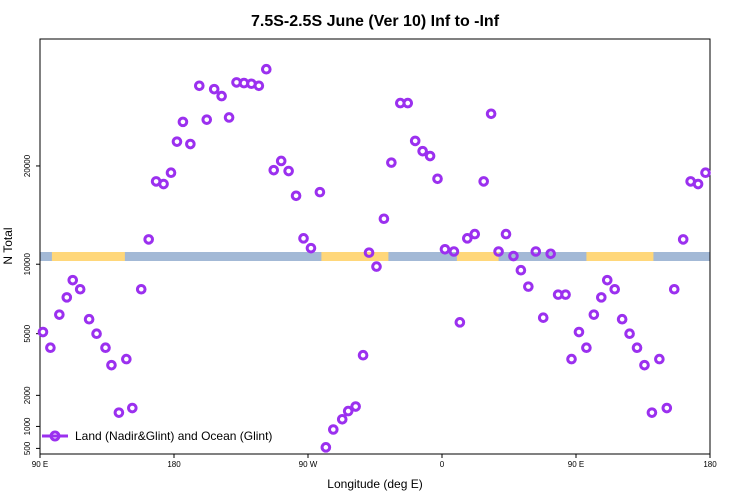  I want to click on y-tick-label: 20000, so click(27, 165).